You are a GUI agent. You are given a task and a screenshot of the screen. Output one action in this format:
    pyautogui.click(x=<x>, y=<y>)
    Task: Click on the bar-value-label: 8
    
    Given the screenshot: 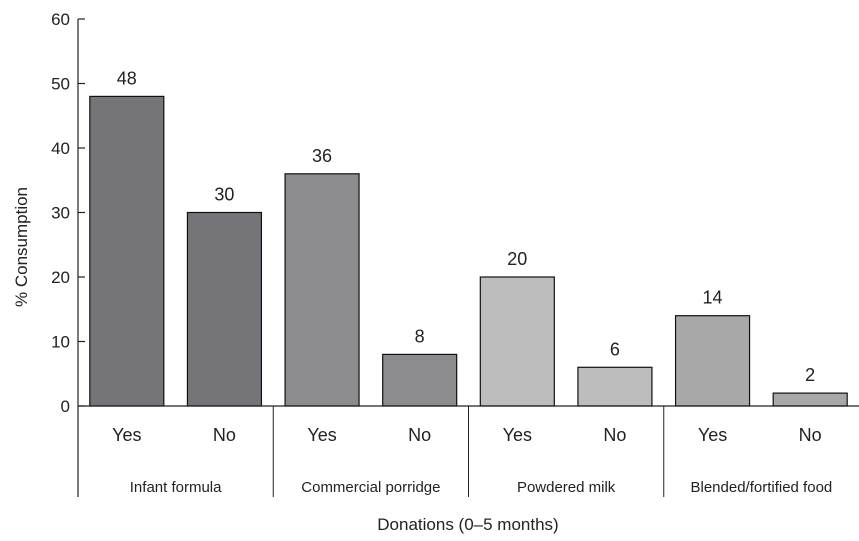 What is the action you would take?
    pyautogui.click(x=420, y=336)
    